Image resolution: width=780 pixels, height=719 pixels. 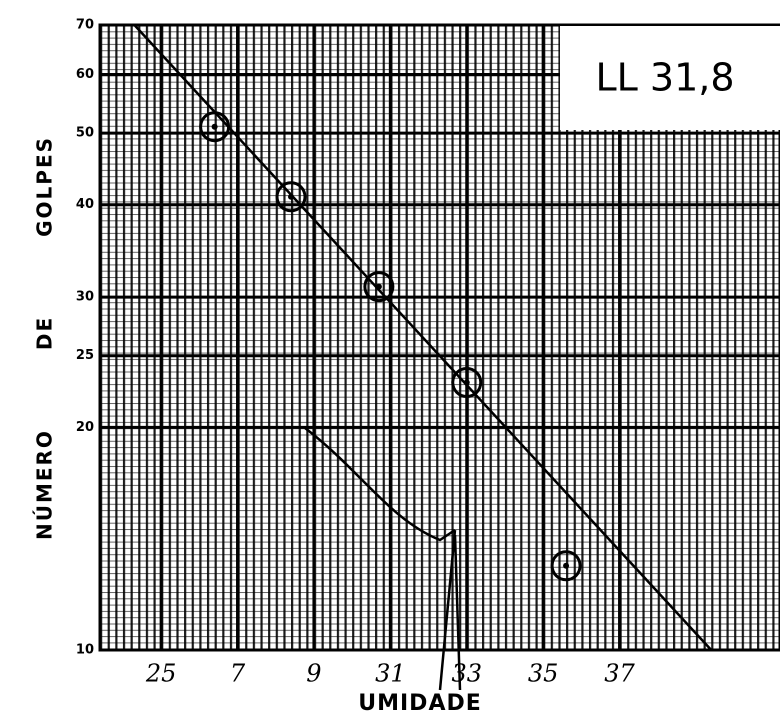 I want to click on y-tick-label: 70, so click(x=85, y=25).